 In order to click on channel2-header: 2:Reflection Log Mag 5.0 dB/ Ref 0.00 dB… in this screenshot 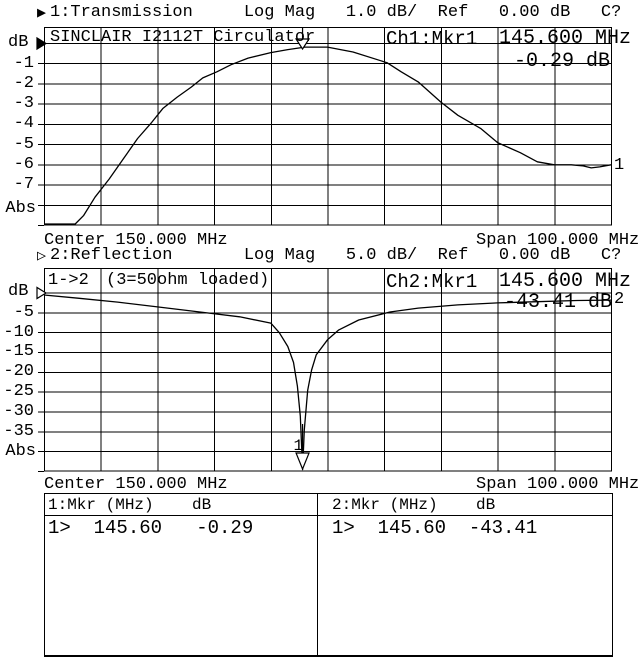, I will do `click(336, 255)`.